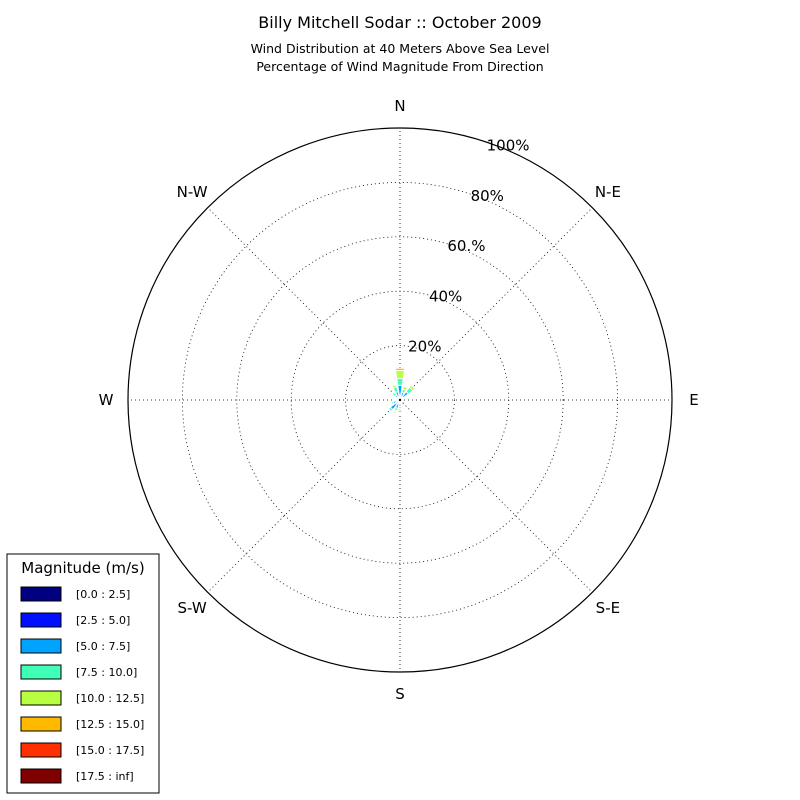 Image resolution: width=800 pixels, height=800 pixels. Describe the element at coordinates (608, 608) in the screenshot. I see `direction-label-s-e: S-E` at that location.